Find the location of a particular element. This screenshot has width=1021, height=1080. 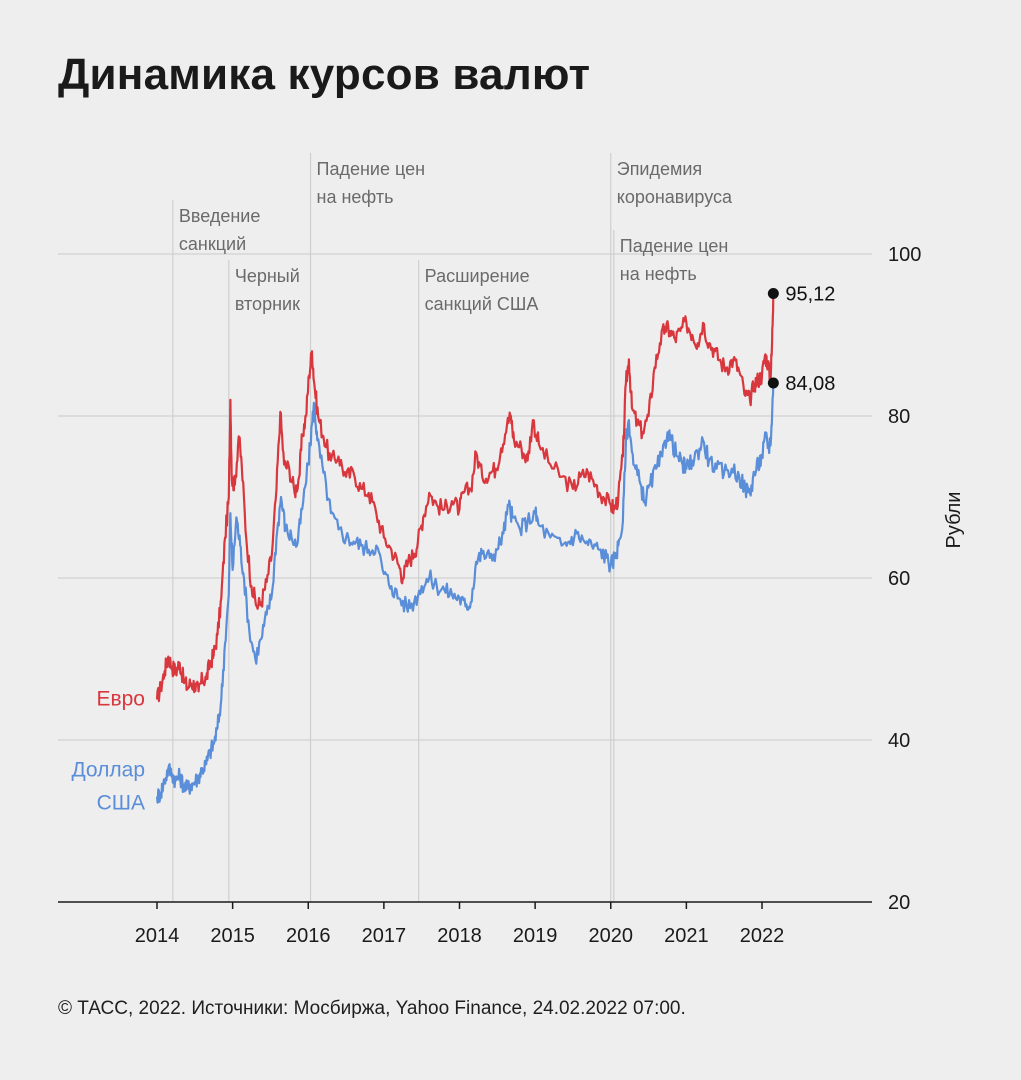

x-tick-label: 2016 is located at coordinates (308, 936).